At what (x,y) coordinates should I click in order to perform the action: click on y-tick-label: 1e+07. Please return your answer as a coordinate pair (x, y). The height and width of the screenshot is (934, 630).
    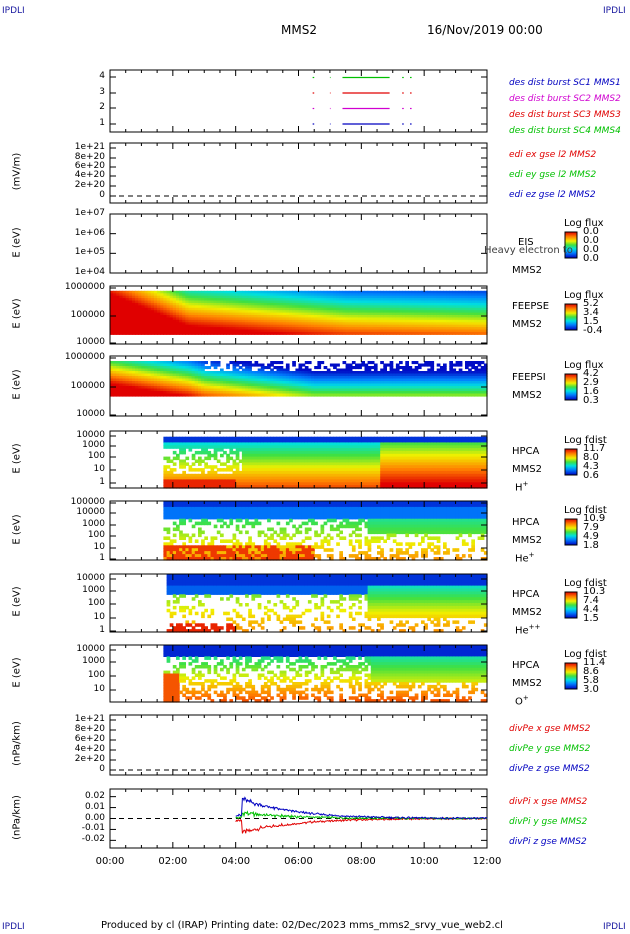
    Looking at the image, I should click on (89, 213).